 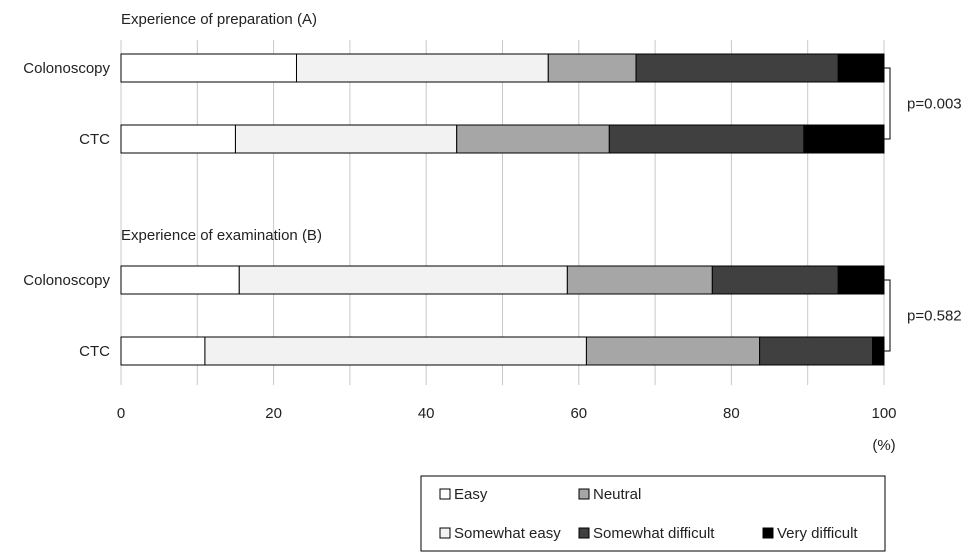 What do you see at coordinates (445, 494) in the screenshot?
I see `legend-swatch-easy` at bounding box center [445, 494].